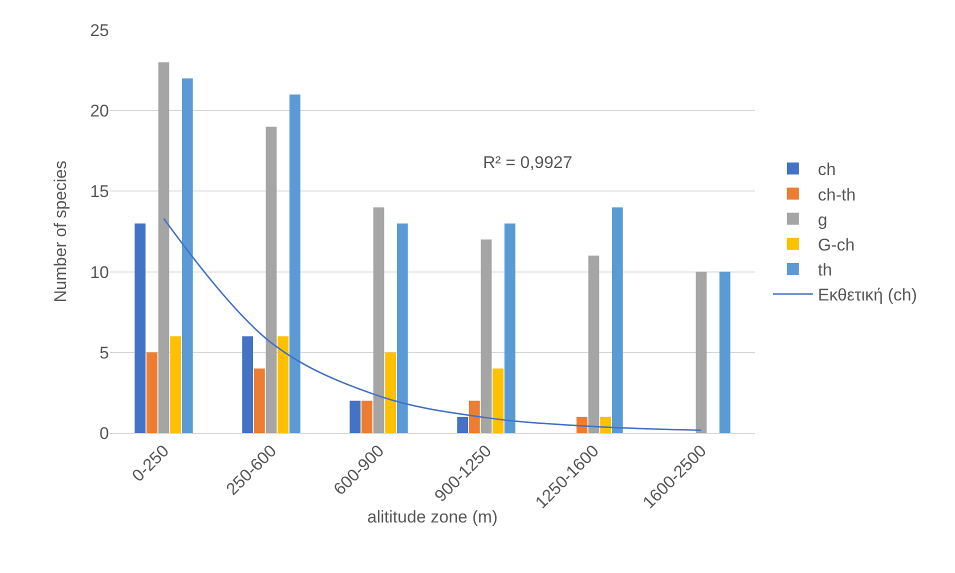 This screenshot has height=573, width=955. Describe the element at coordinates (837, 194) in the screenshot. I see `legend-label: ch-th` at that location.